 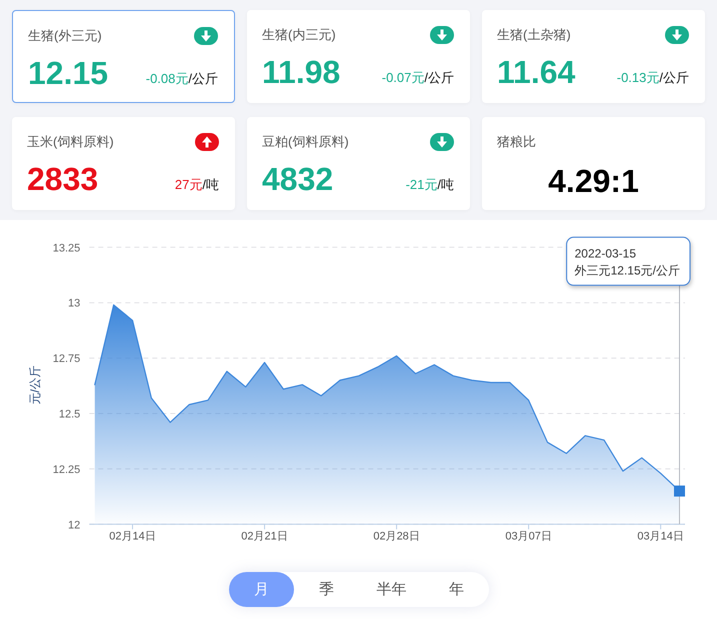 What do you see at coordinates (298, 179) in the screenshot?
I see `text: 4832` at bounding box center [298, 179].